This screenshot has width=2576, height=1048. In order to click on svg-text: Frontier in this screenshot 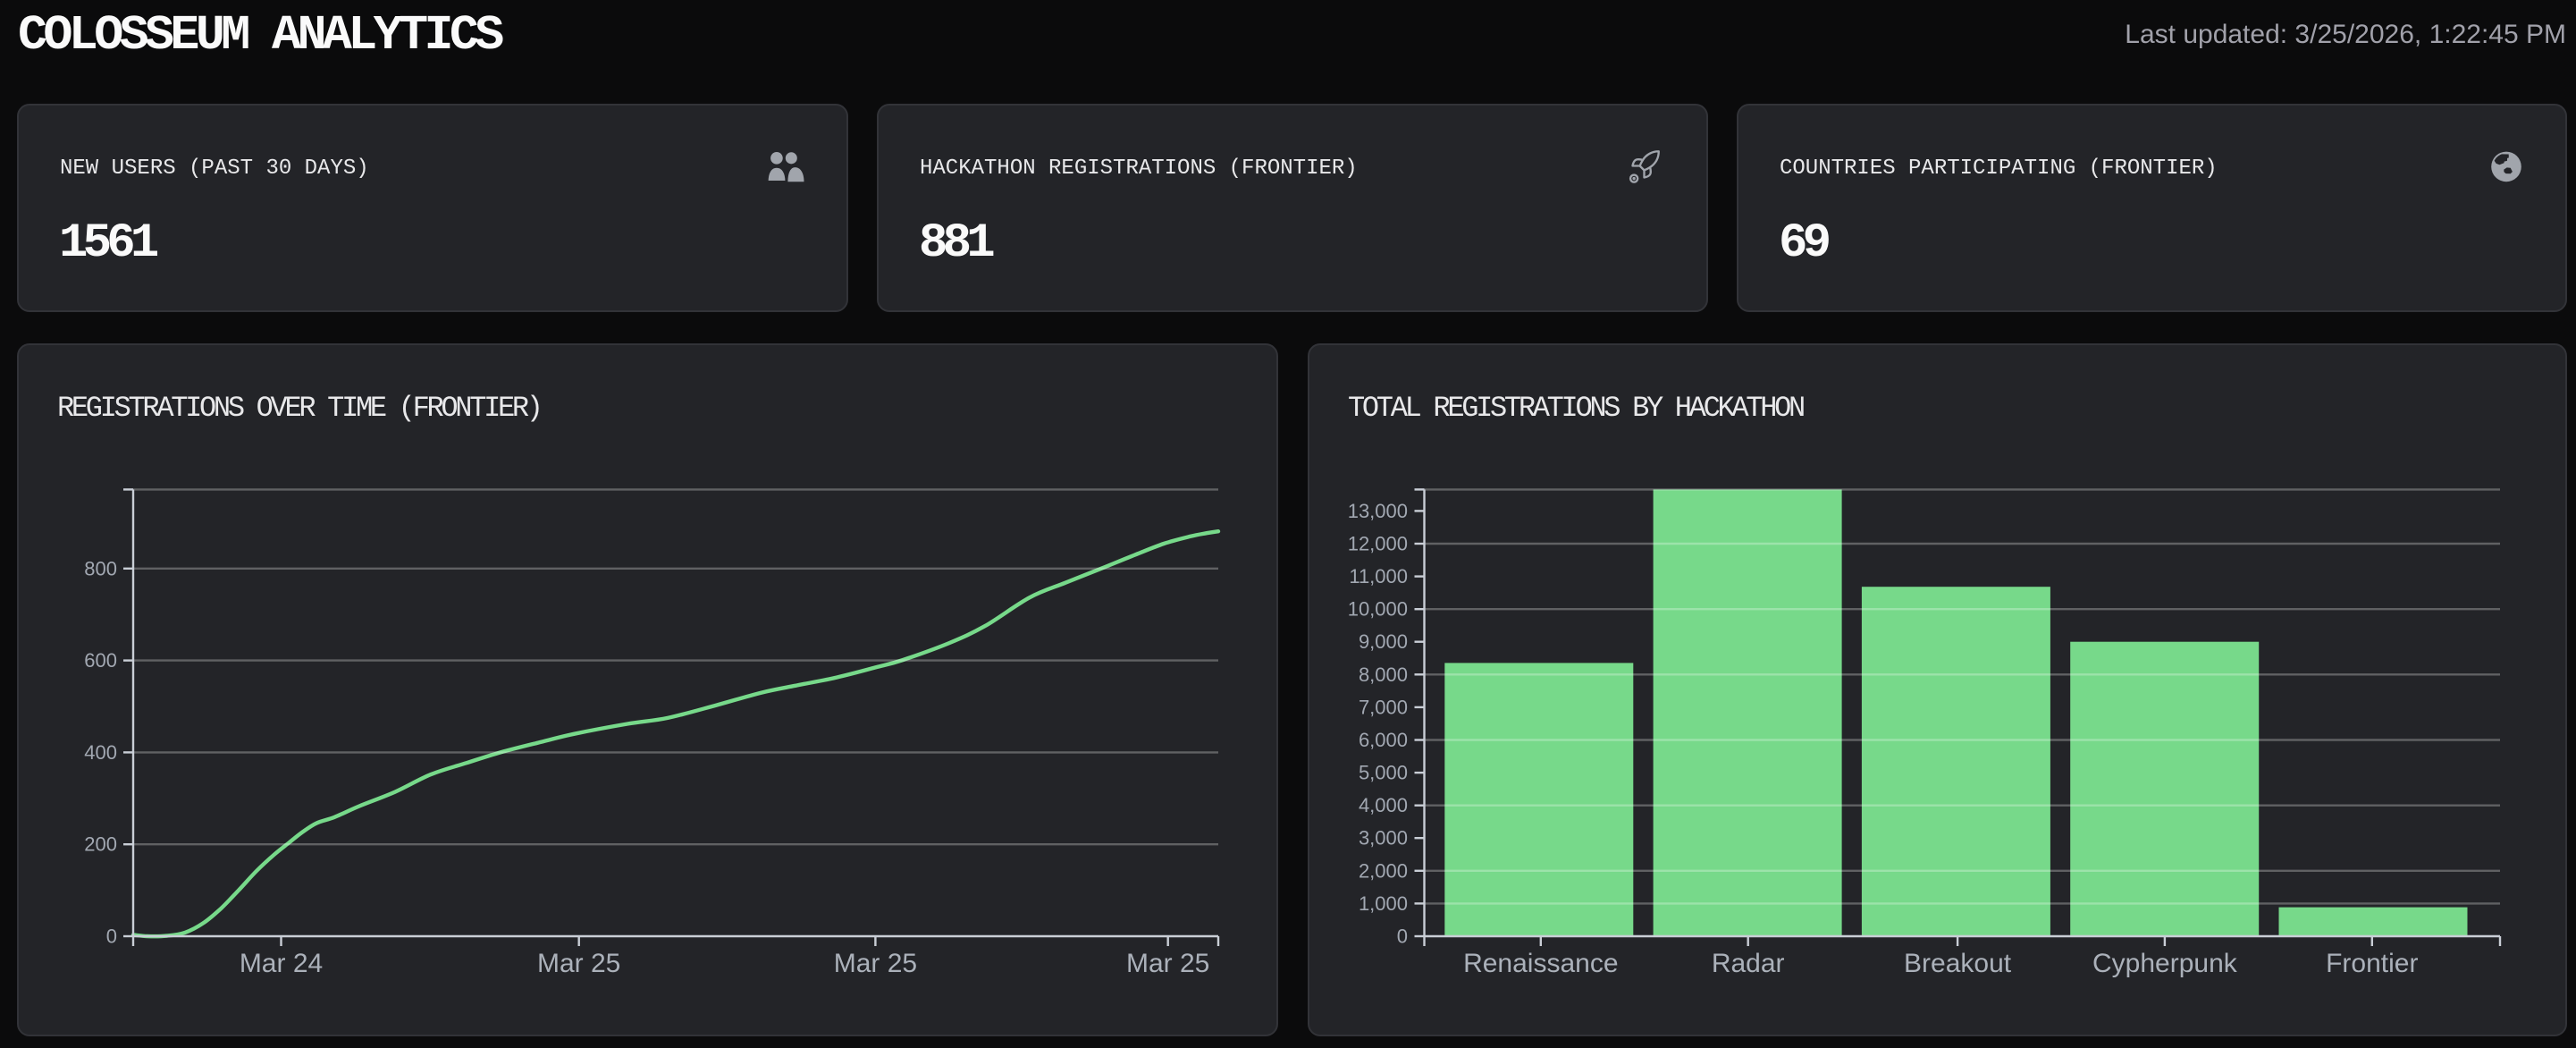, I will do `click(2372, 963)`.